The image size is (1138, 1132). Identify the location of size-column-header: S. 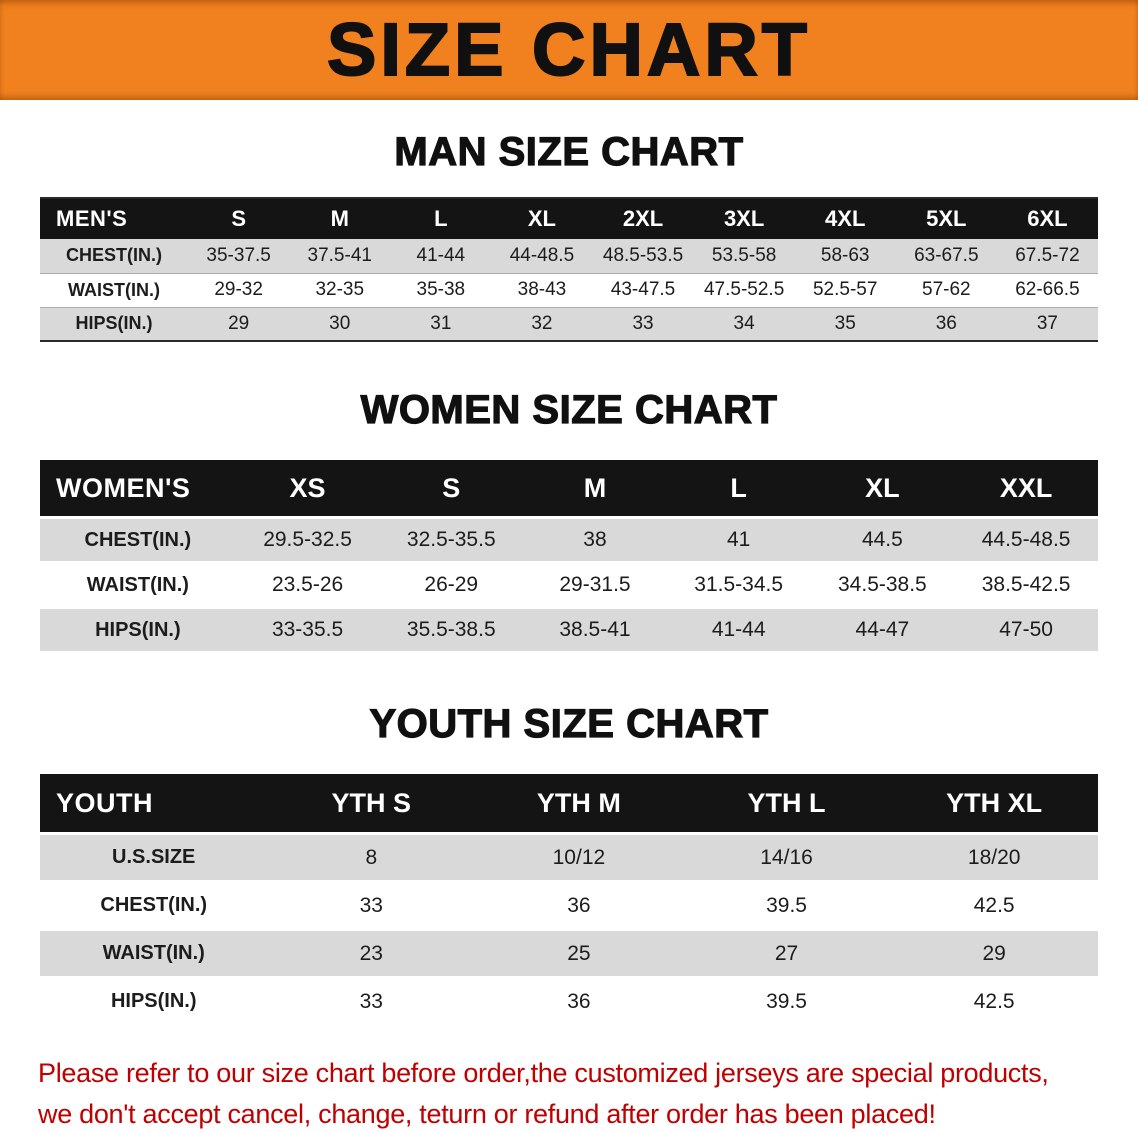
(239, 218).